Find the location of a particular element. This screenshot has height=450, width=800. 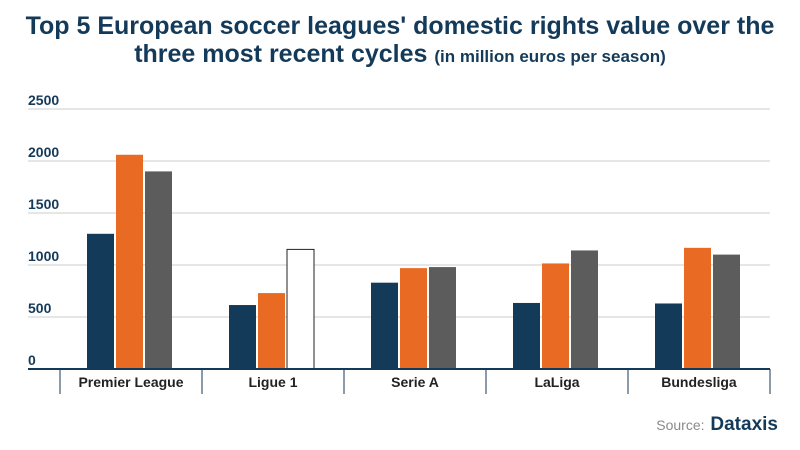

y-tick-label: 1500 is located at coordinates (43, 204).